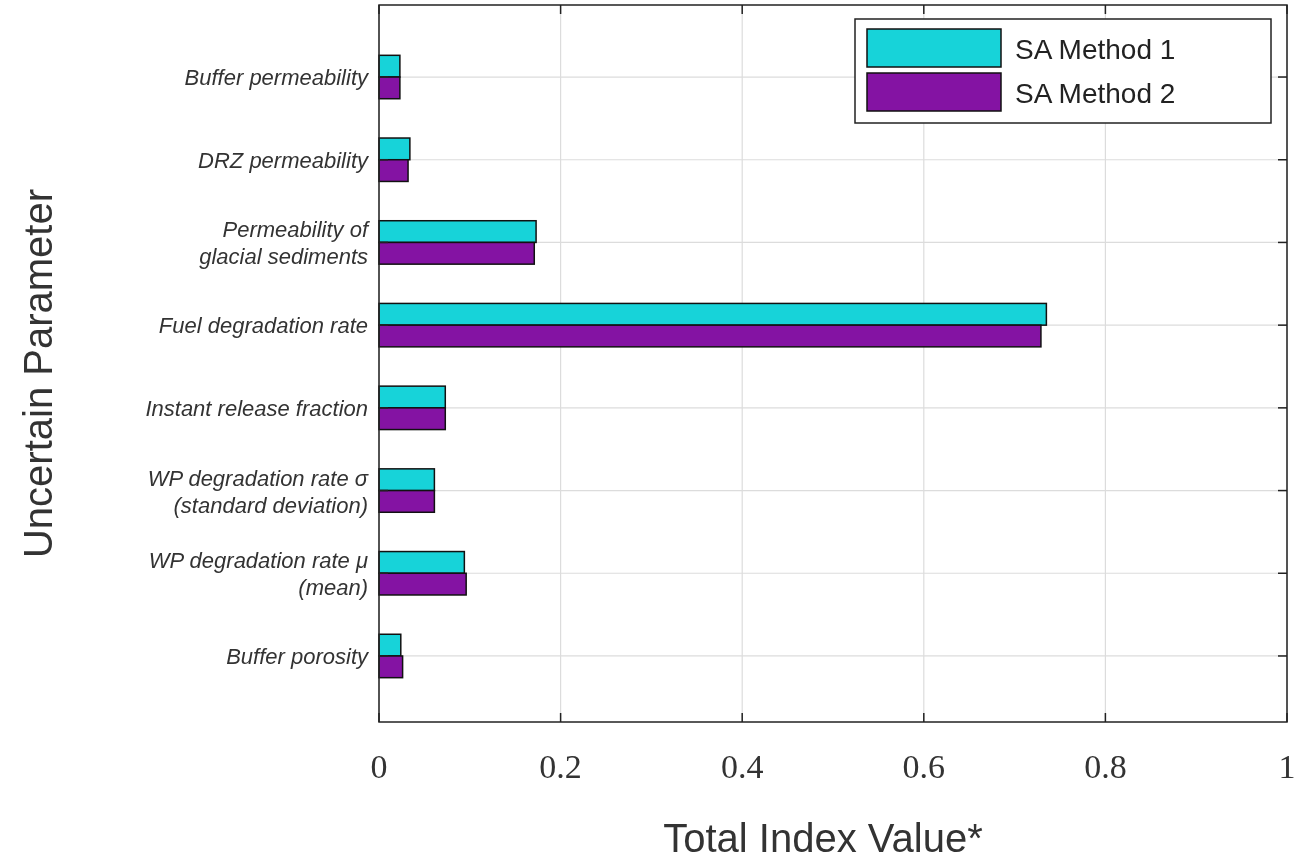 The image size is (1312, 864). Describe the element at coordinates (277, 78) in the screenshot. I see `y-tick-label: Buffer permeability` at that location.